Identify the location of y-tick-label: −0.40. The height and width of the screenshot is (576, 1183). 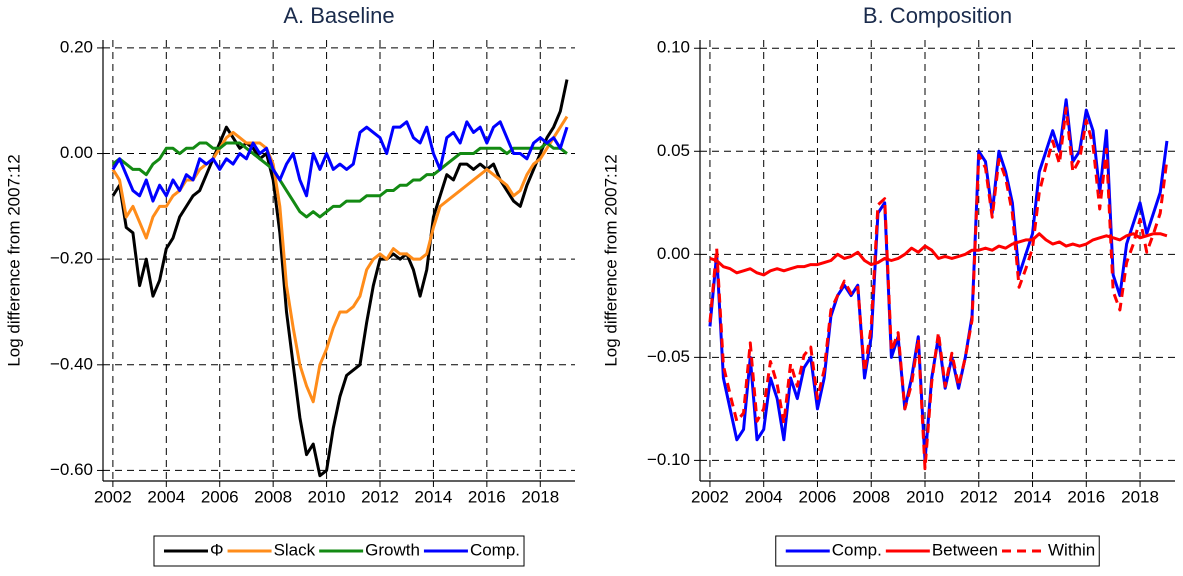
(71, 363).